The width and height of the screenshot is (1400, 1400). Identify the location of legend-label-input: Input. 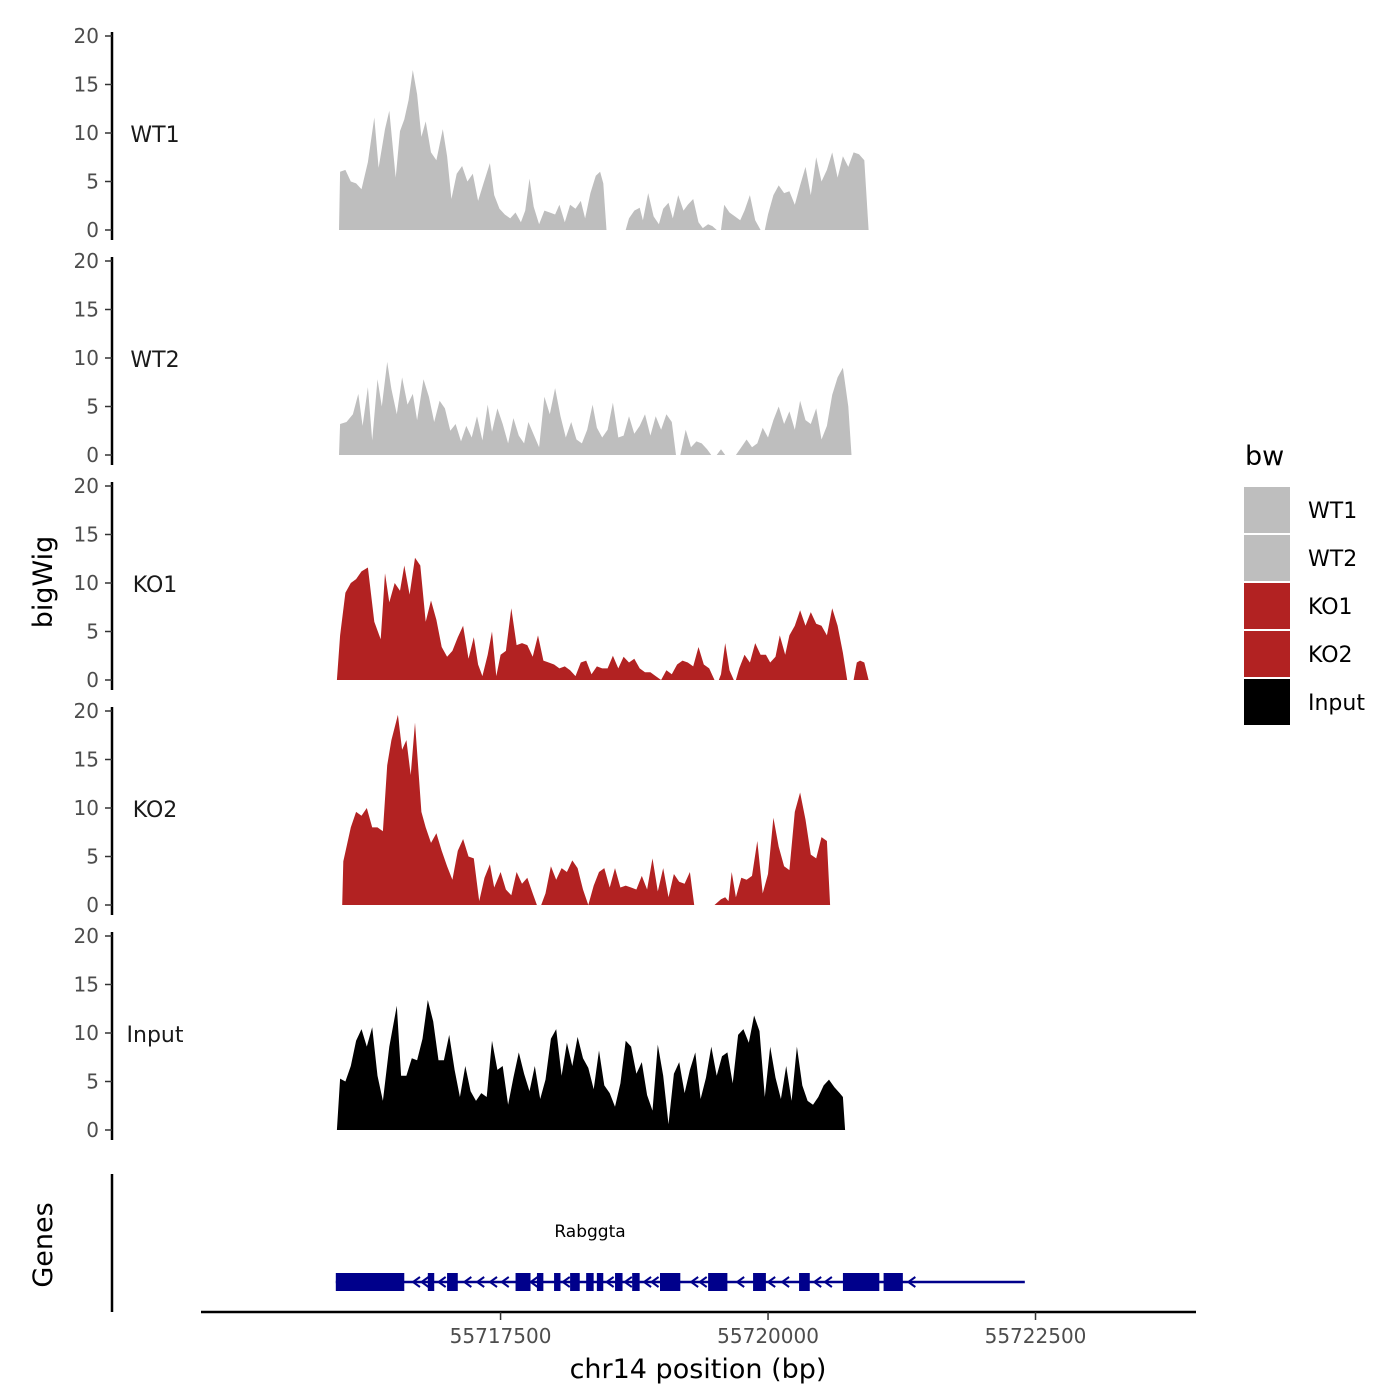
(1336, 703).